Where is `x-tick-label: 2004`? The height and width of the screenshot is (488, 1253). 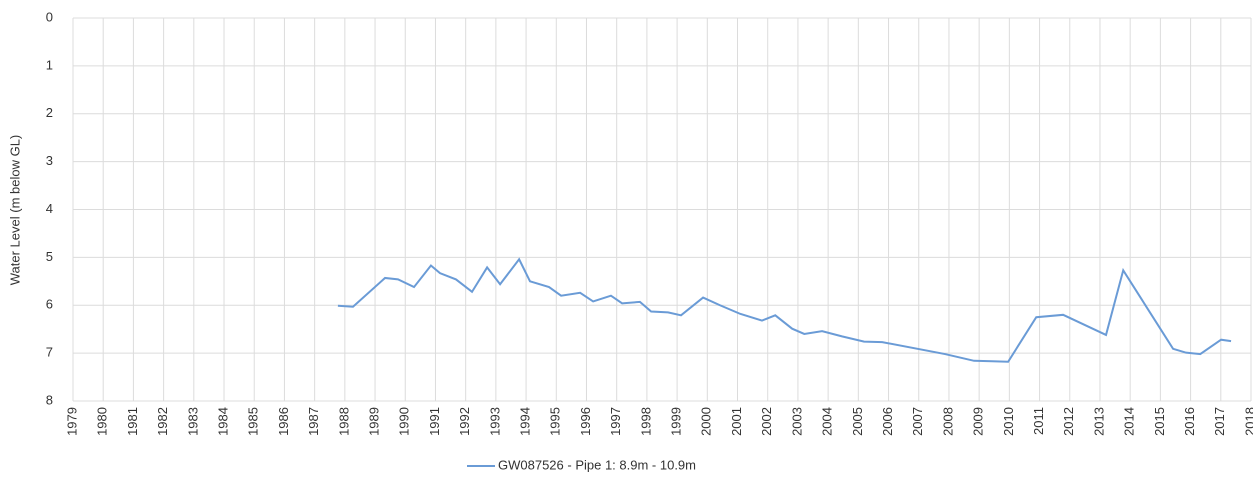
x-tick-label: 2004 is located at coordinates (827, 421).